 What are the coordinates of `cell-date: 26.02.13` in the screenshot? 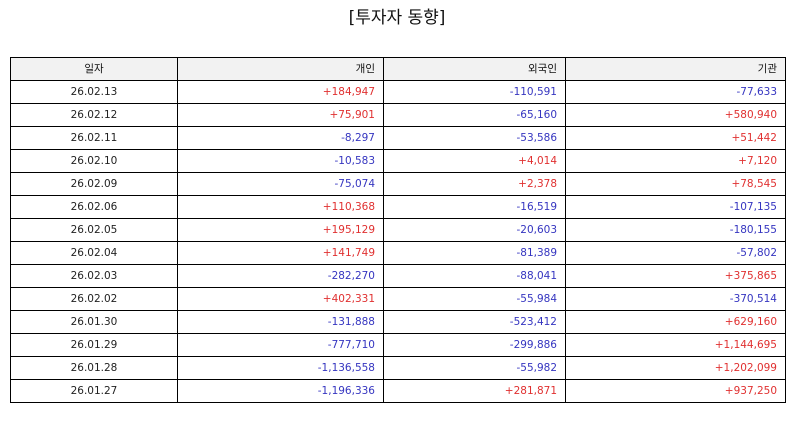 It's located at (94, 92).